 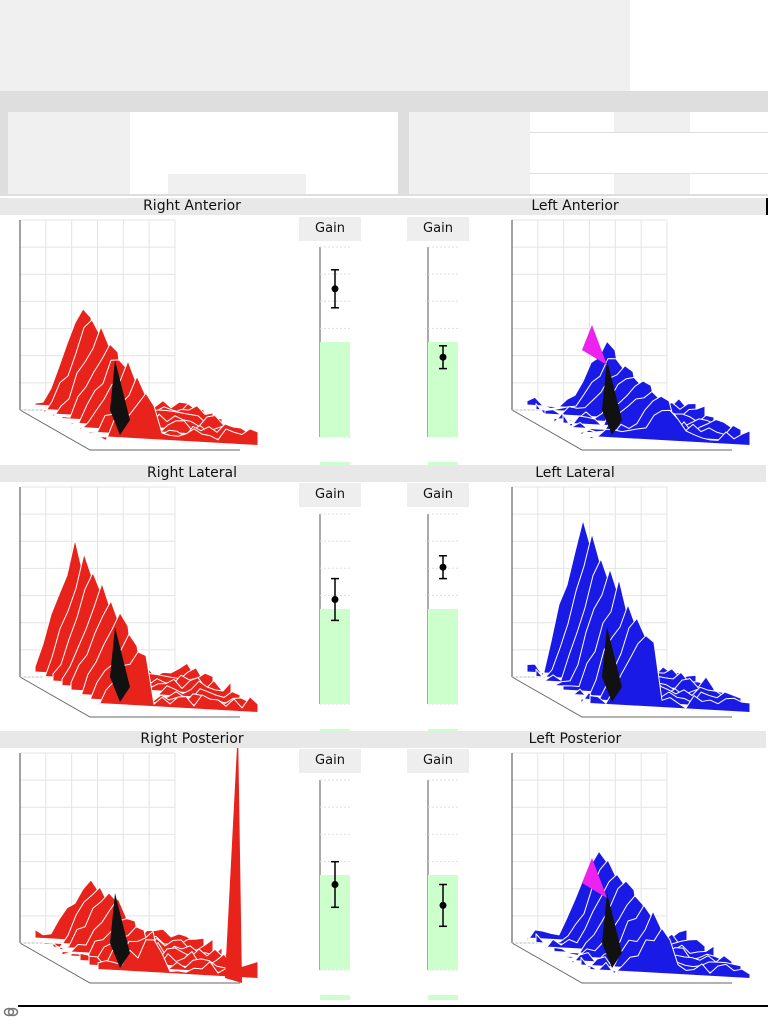 I want to click on left-posterior-gain-chart, so click(x=442, y=889).